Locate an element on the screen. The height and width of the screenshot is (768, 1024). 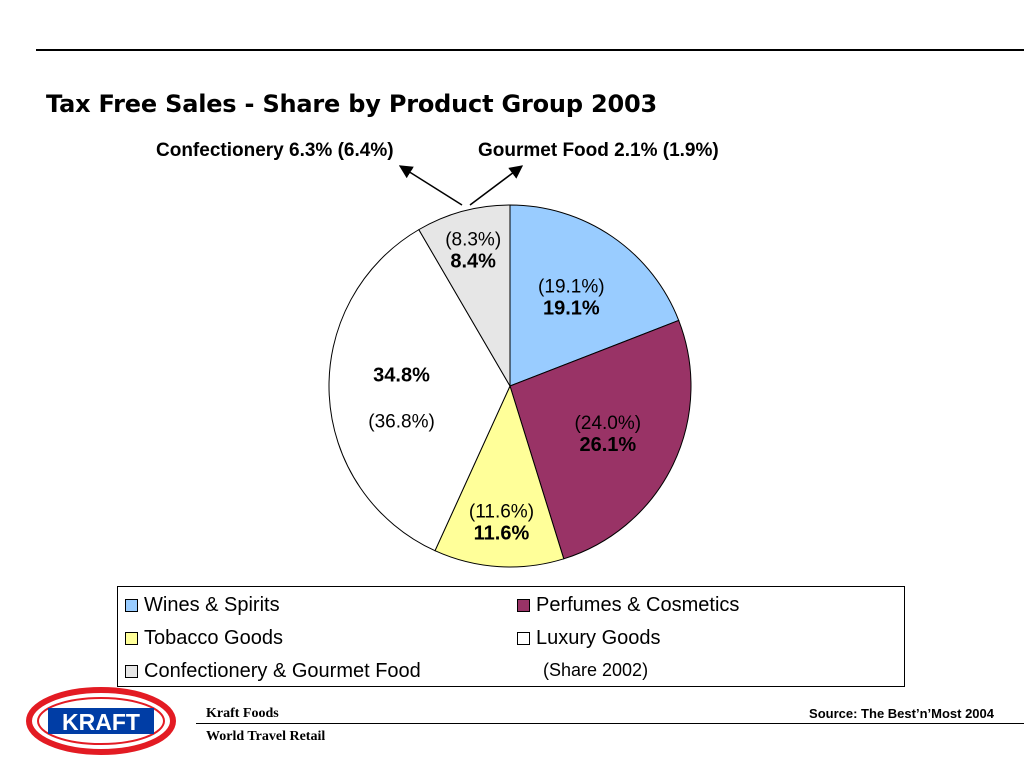
slice-label-2002: (19.1%) is located at coordinates (571, 286).